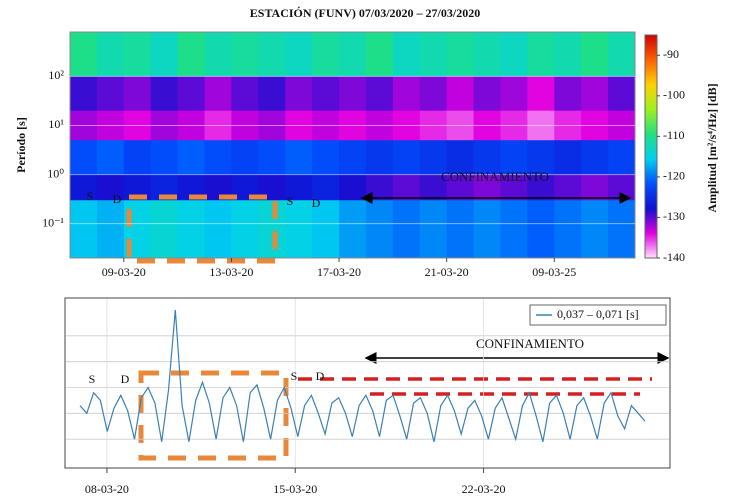 This screenshot has height=498, width=730. Describe the element at coordinates (295, 489) in the screenshot. I see `x-tick-label: 15-03-20` at that location.